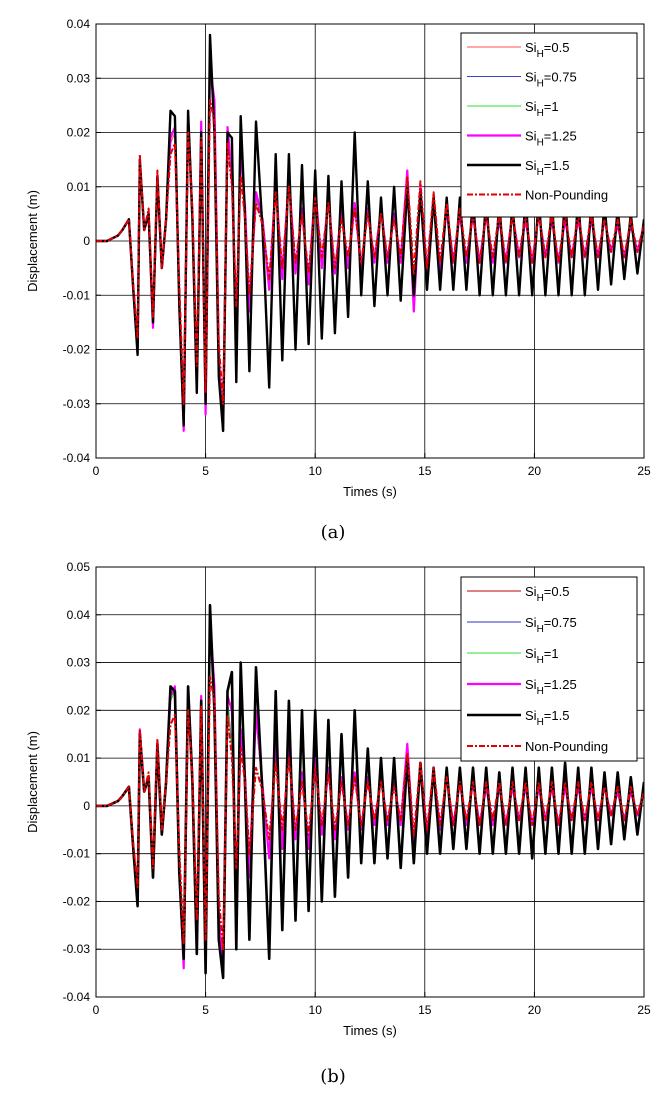  Describe the element at coordinates (333, 1076) in the screenshot. I see `panel-caption: (b)` at that location.